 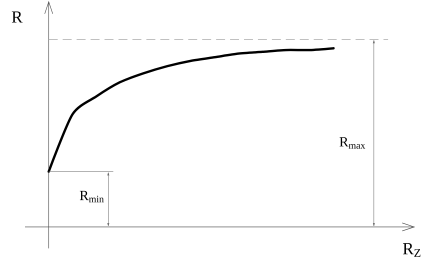 What do you see at coordinates (17, 17) in the screenshot?
I see `y-axis-title: R` at bounding box center [17, 17].